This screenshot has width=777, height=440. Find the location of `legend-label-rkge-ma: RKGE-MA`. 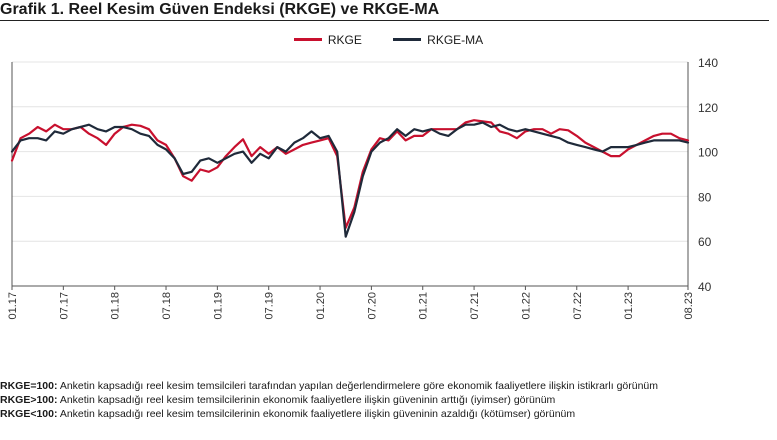

legend-label-rkge-ma: RKGE-MA is located at coordinates (455, 39).